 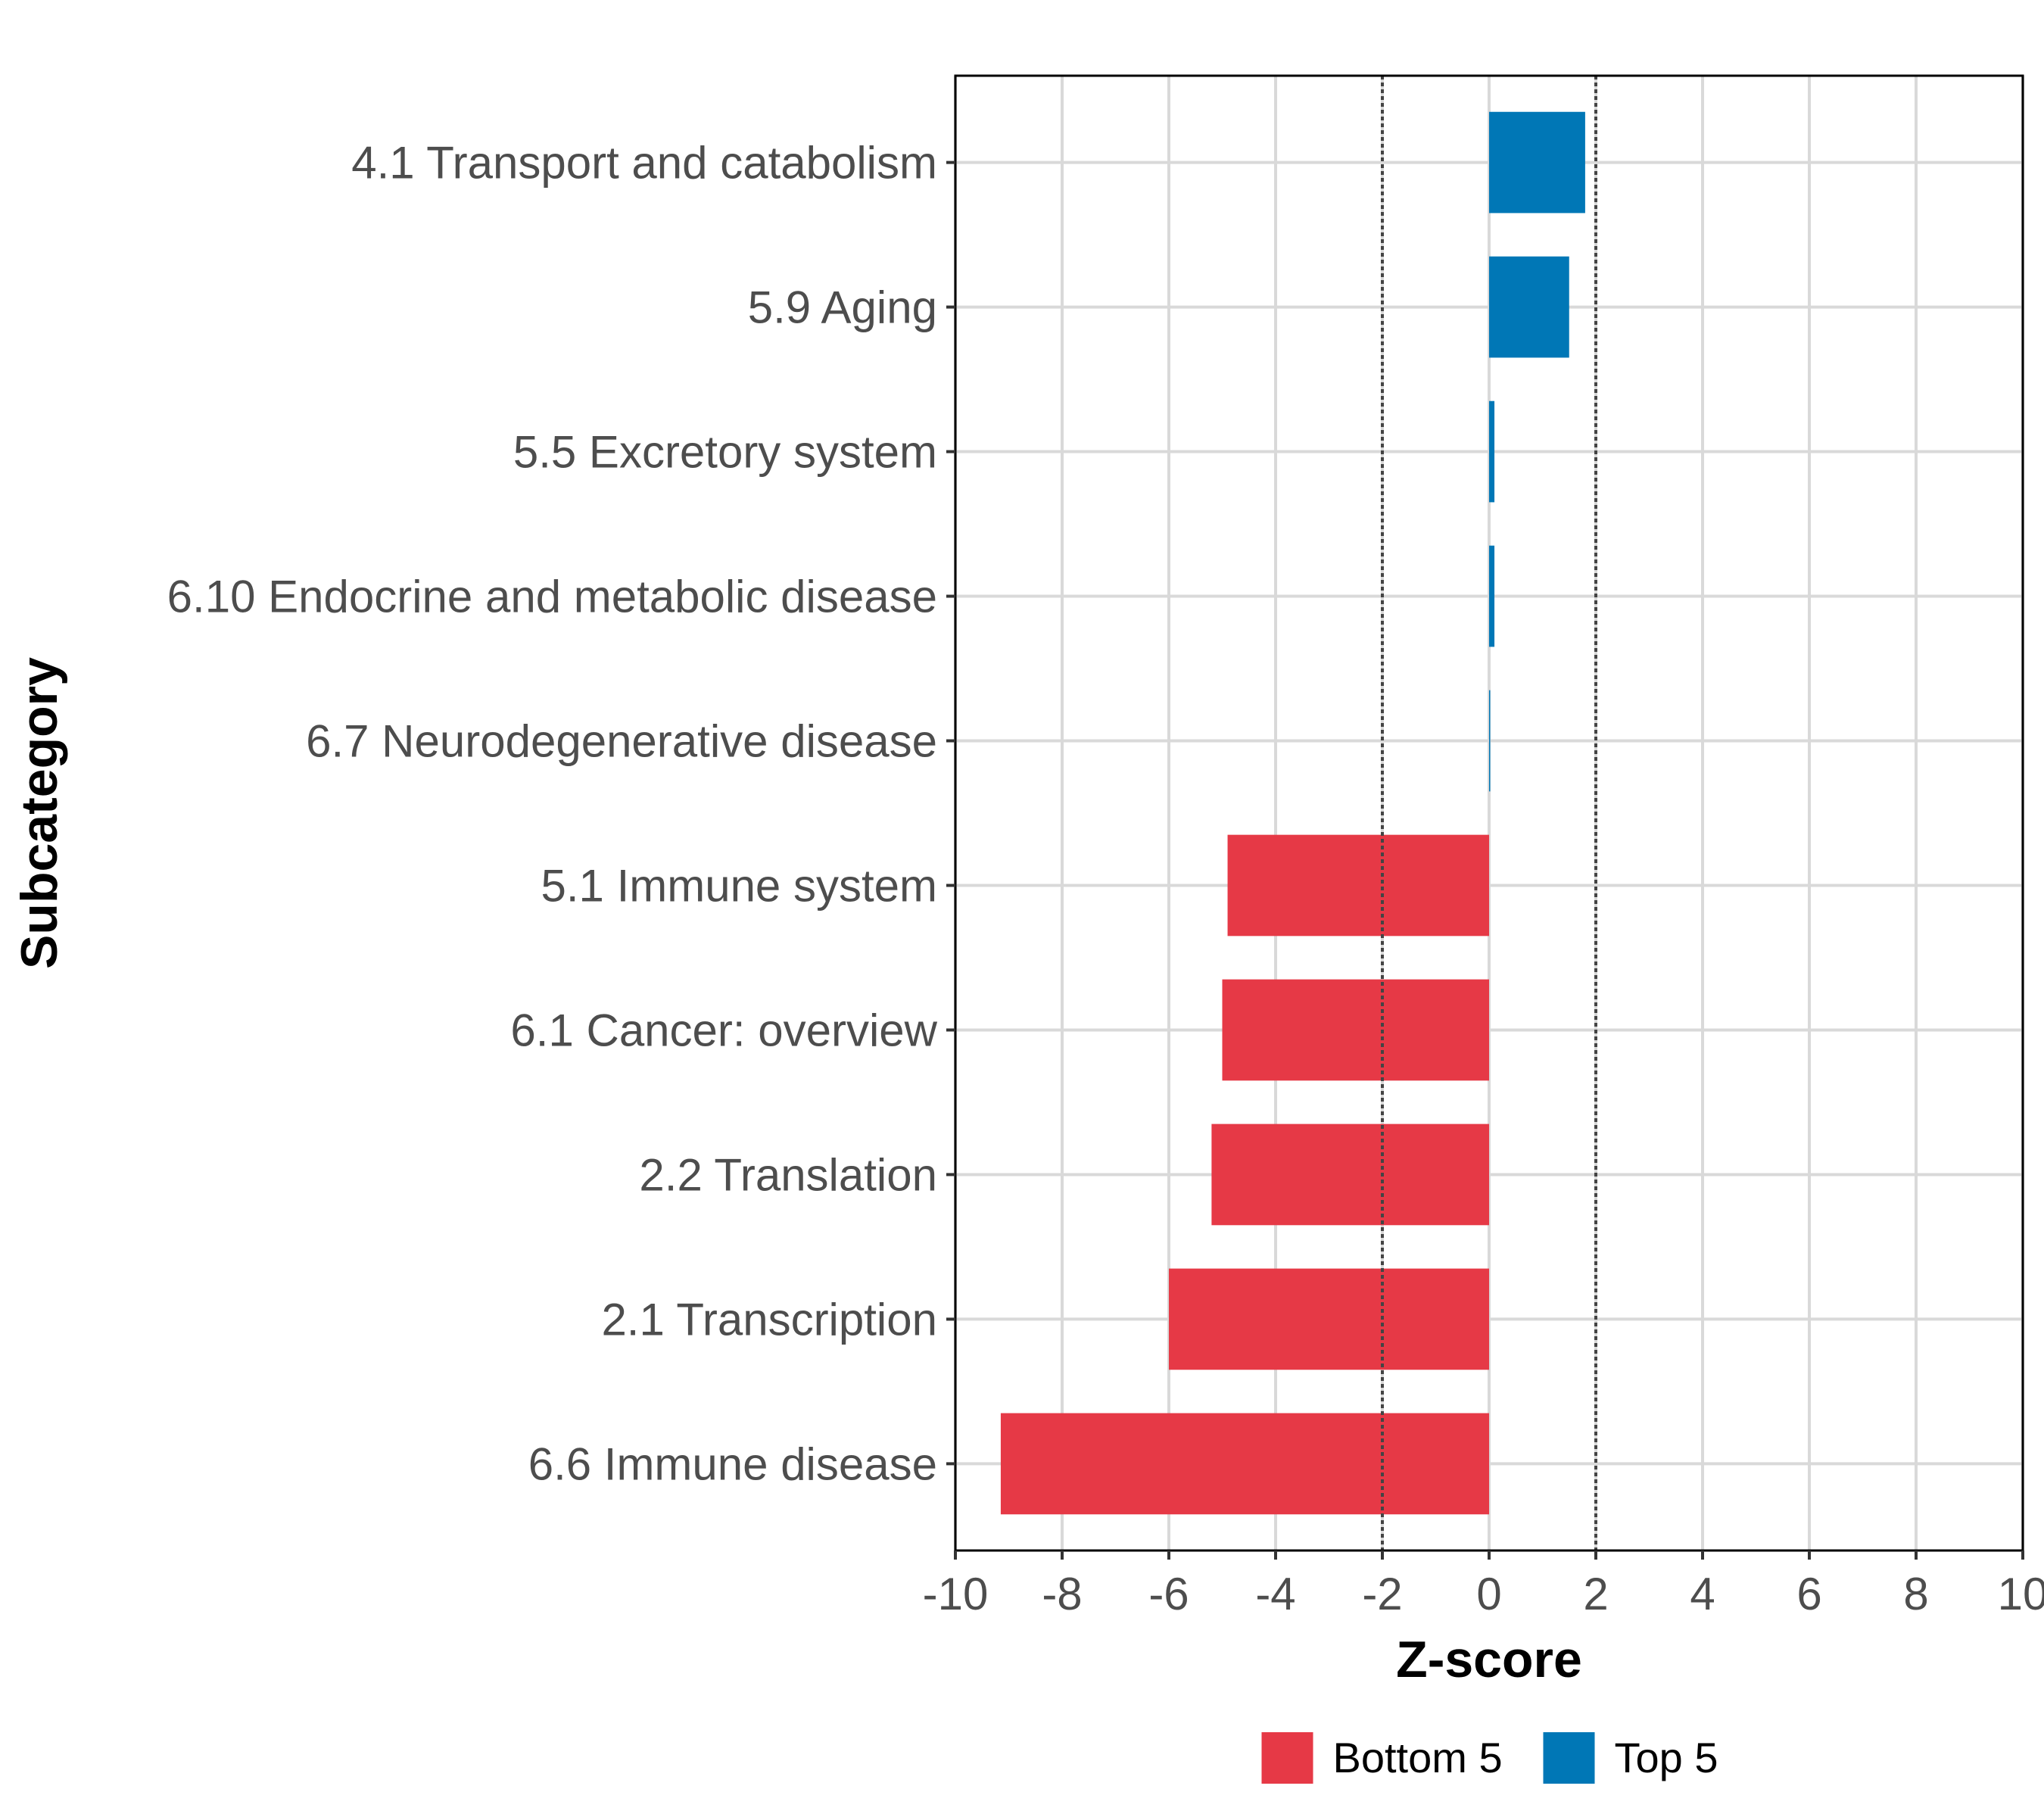 I want to click on y-tick-label: 5.1 Immune system, so click(x=739, y=885).